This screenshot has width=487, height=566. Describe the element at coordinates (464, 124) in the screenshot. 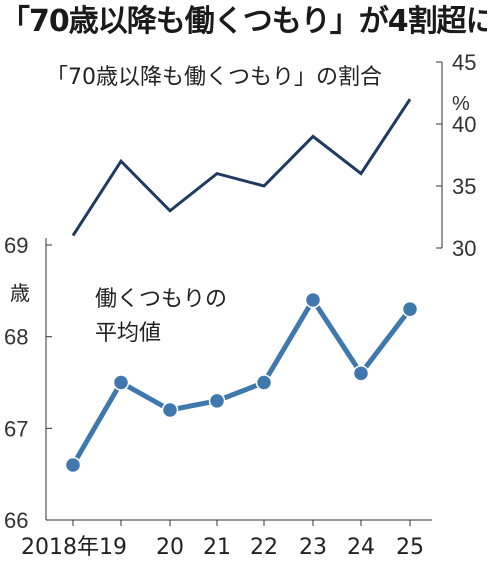

I see `upper-tick-label: 40` at that location.